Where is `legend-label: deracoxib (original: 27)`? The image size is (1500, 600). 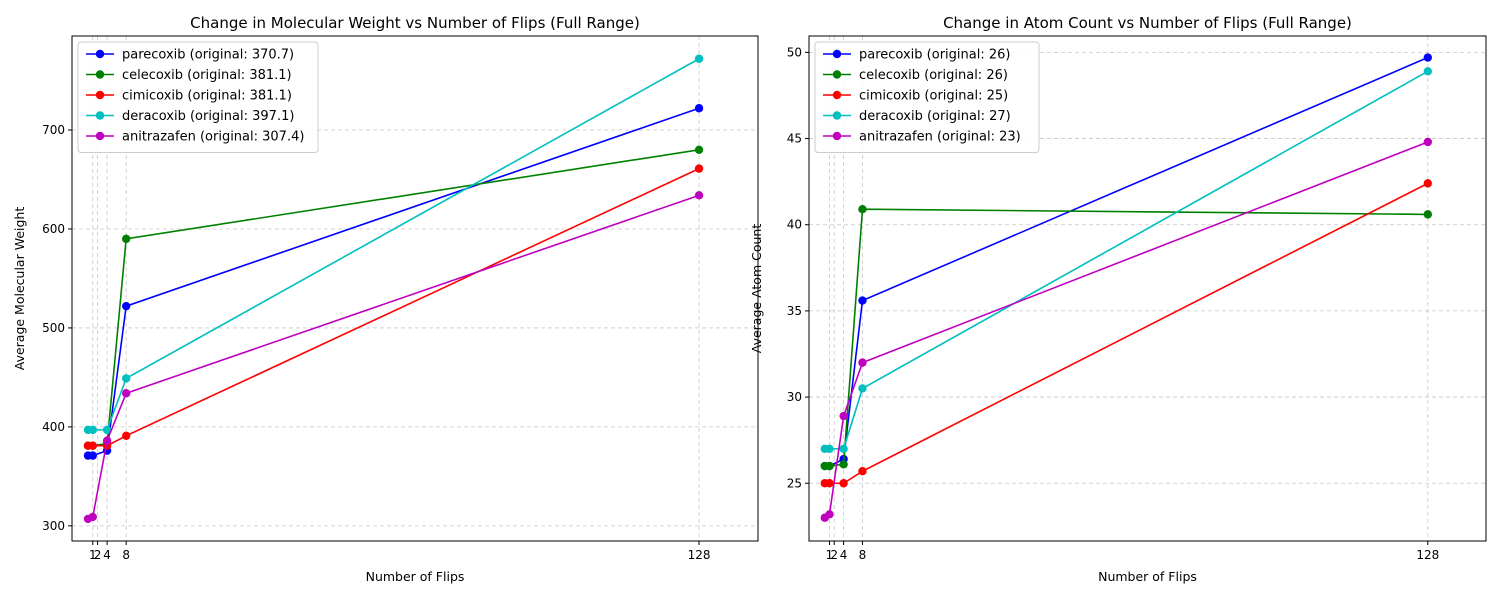 legend-label: deracoxib (original: 27) is located at coordinates (935, 116).